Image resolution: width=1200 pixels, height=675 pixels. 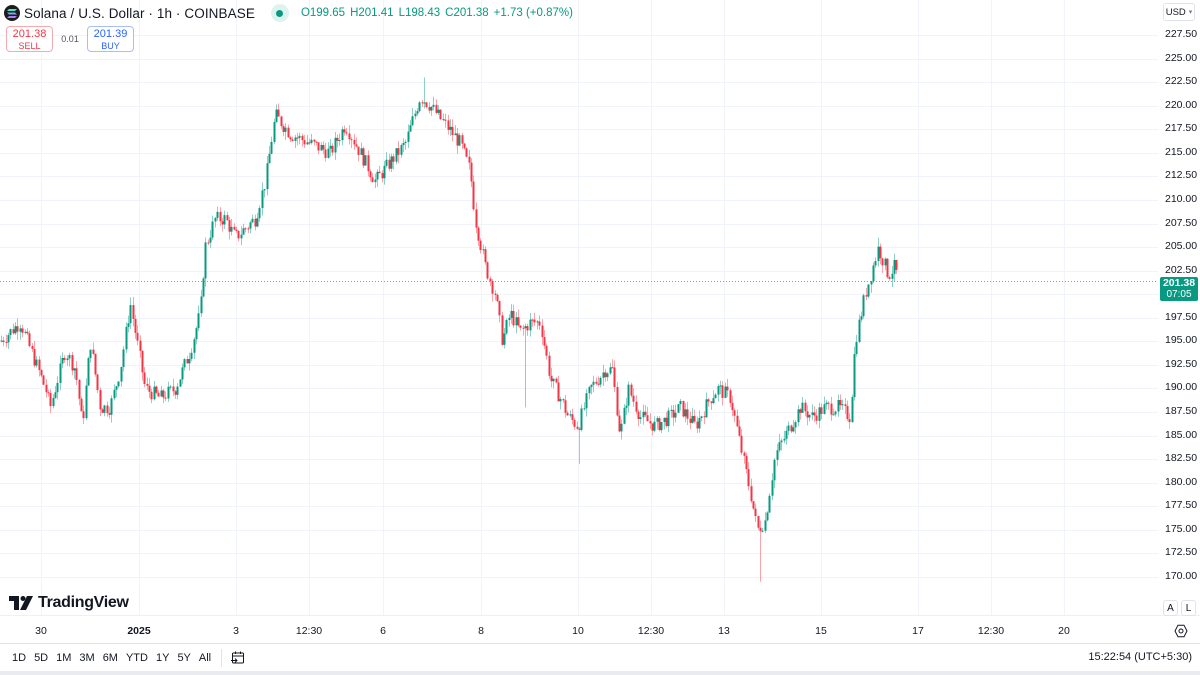 What do you see at coordinates (12, 13) in the screenshot?
I see `solana-icon` at bounding box center [12, 13].